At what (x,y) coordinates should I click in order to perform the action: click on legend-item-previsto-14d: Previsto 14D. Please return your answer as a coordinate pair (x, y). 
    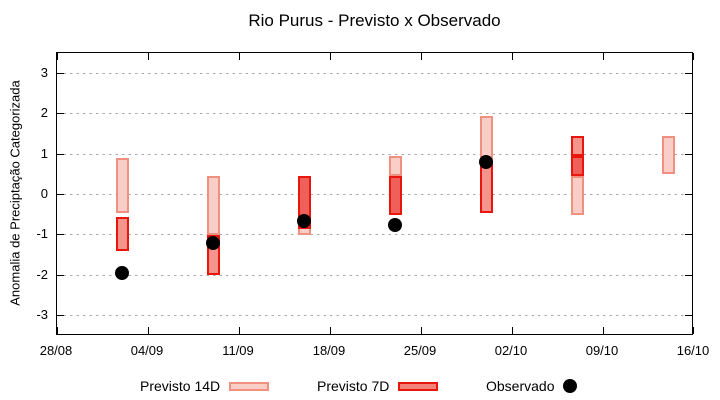
    Looking at the image, I should click on (205, 386).